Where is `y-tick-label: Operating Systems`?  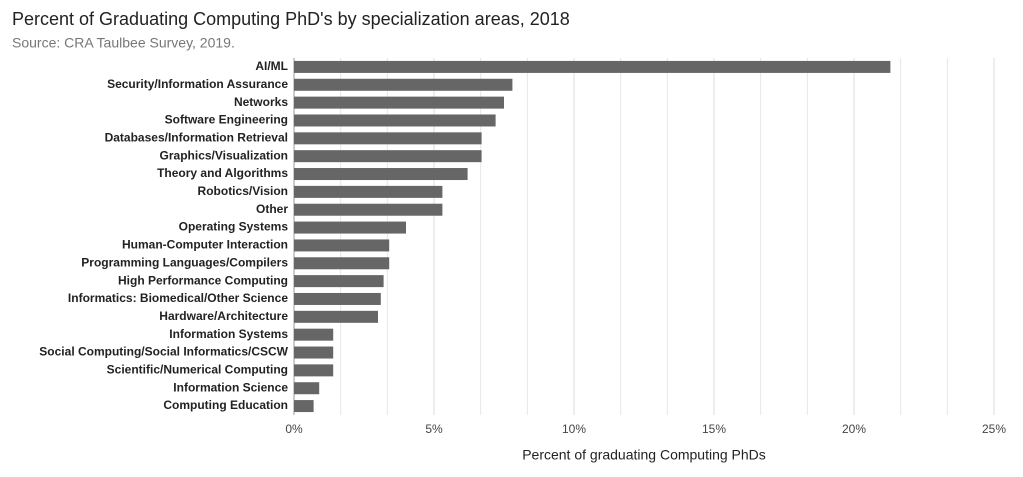 y-tick-label: Operating Systems is located at coordinates (234, 227).